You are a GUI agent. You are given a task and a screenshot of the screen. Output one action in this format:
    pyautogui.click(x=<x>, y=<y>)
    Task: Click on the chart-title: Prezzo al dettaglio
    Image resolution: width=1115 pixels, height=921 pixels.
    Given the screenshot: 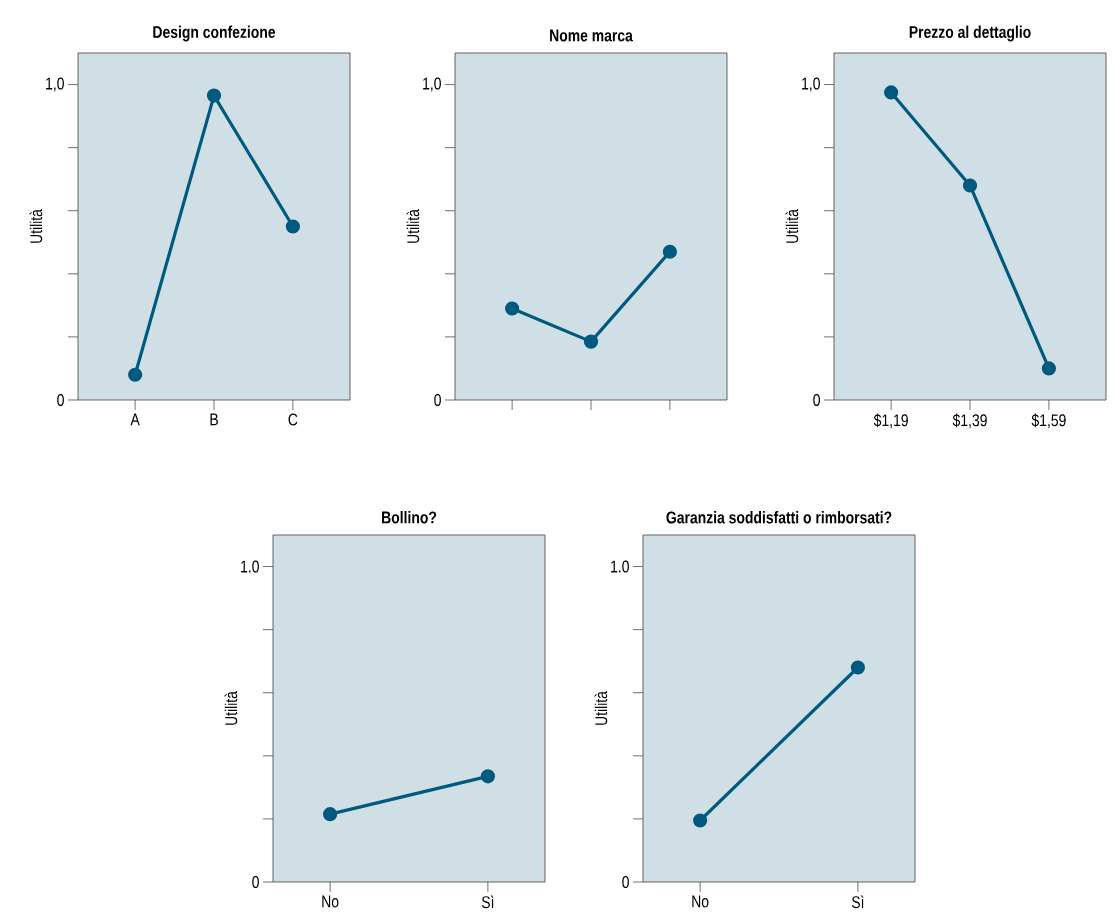 What is the action you would take?
    pyautogui.click(x=970, y=33)
    